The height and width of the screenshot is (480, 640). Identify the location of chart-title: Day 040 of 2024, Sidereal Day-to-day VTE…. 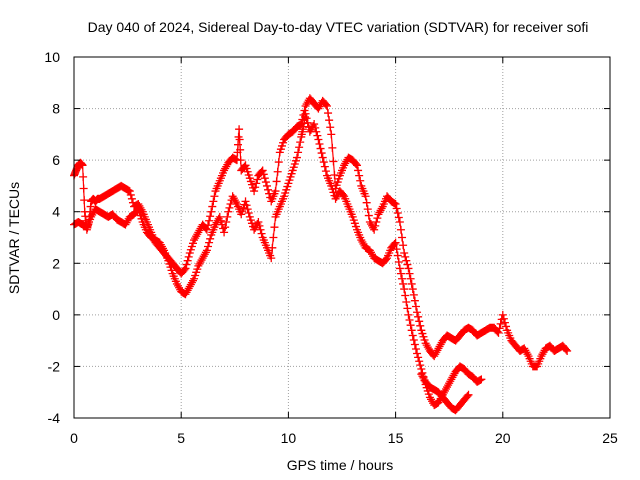
(338, 27).